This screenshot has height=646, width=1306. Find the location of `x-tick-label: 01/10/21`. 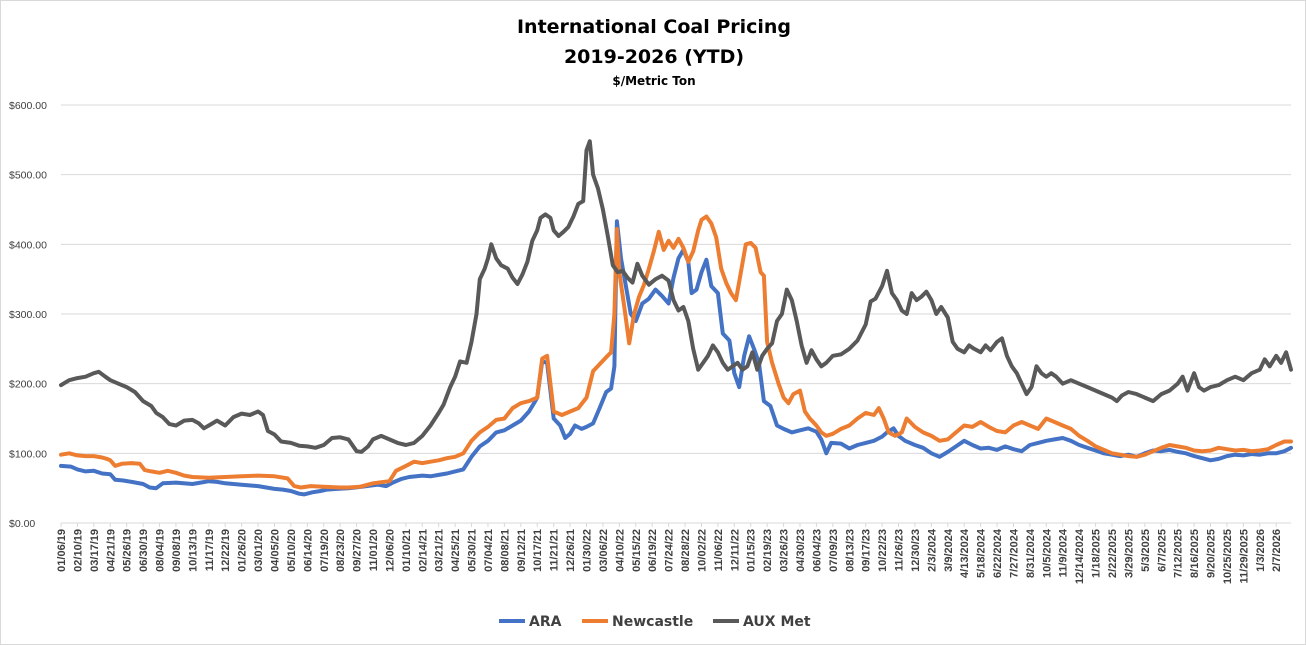

x-tick-label: 01/10/21 is located at coordinates (407, 550).